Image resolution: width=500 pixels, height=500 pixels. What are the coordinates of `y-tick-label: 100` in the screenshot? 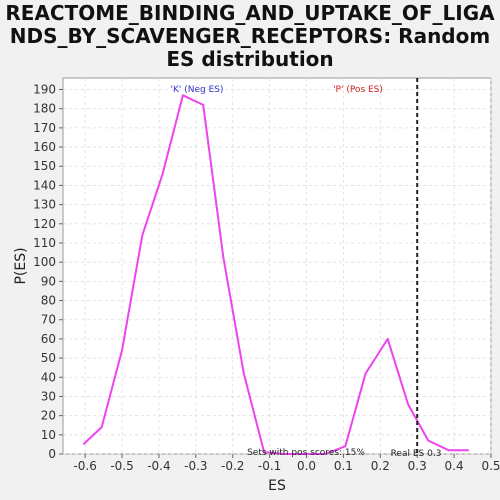 It's located at (44, 262).